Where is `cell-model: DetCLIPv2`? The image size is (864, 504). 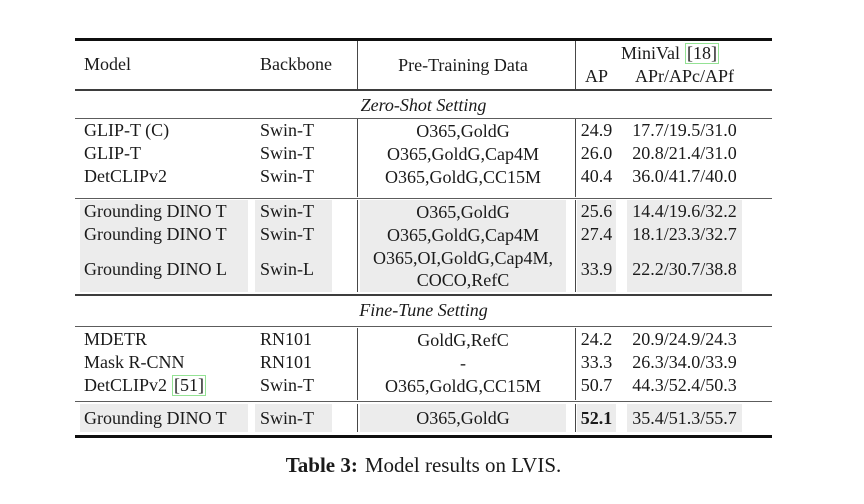 cell-model: DetCLIPv2 is located at coordinates (164, 176).